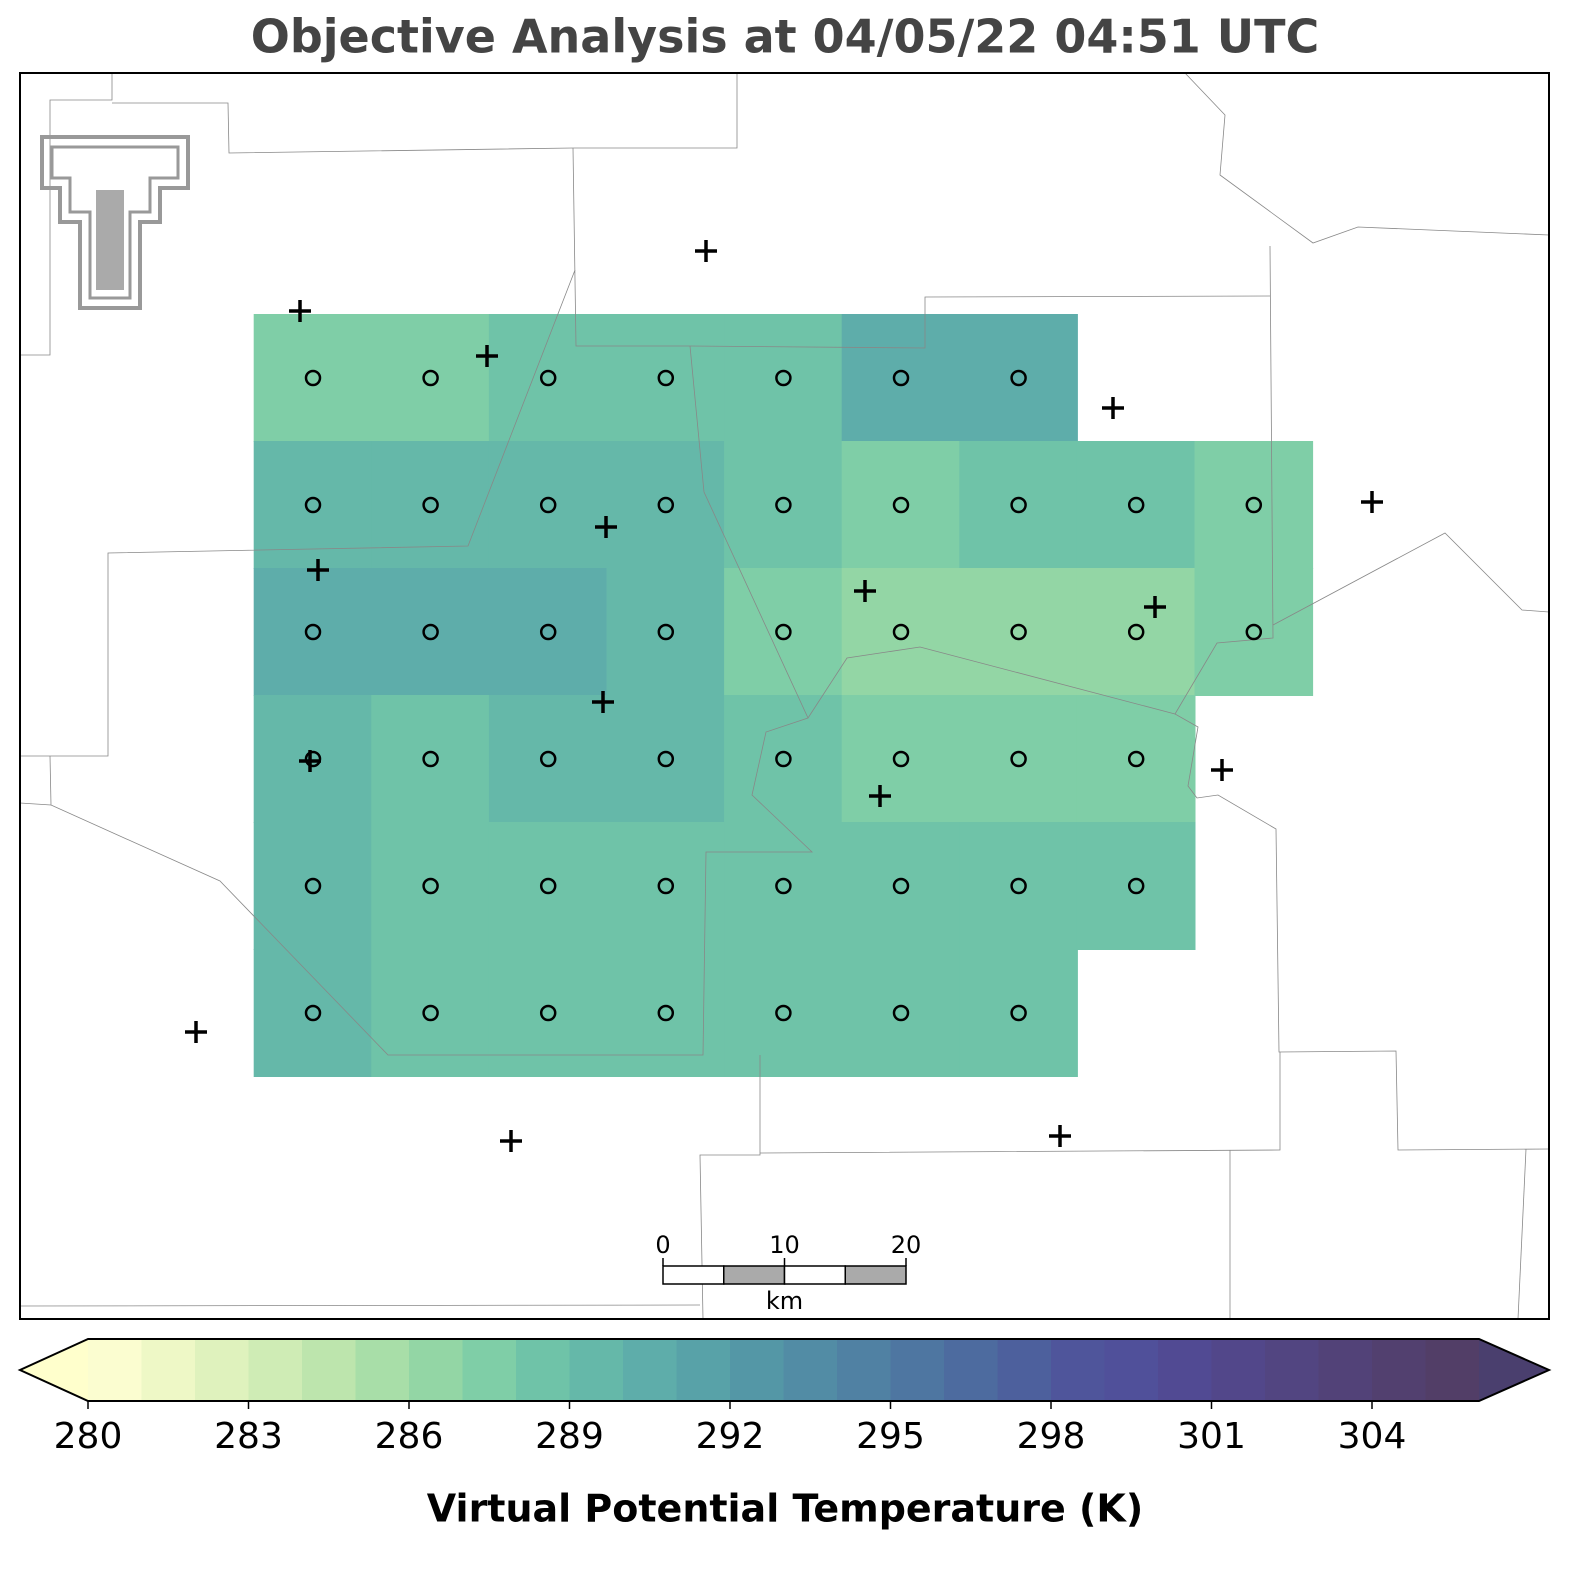  I want to click on colorbar-over, so click(1514, 1370).